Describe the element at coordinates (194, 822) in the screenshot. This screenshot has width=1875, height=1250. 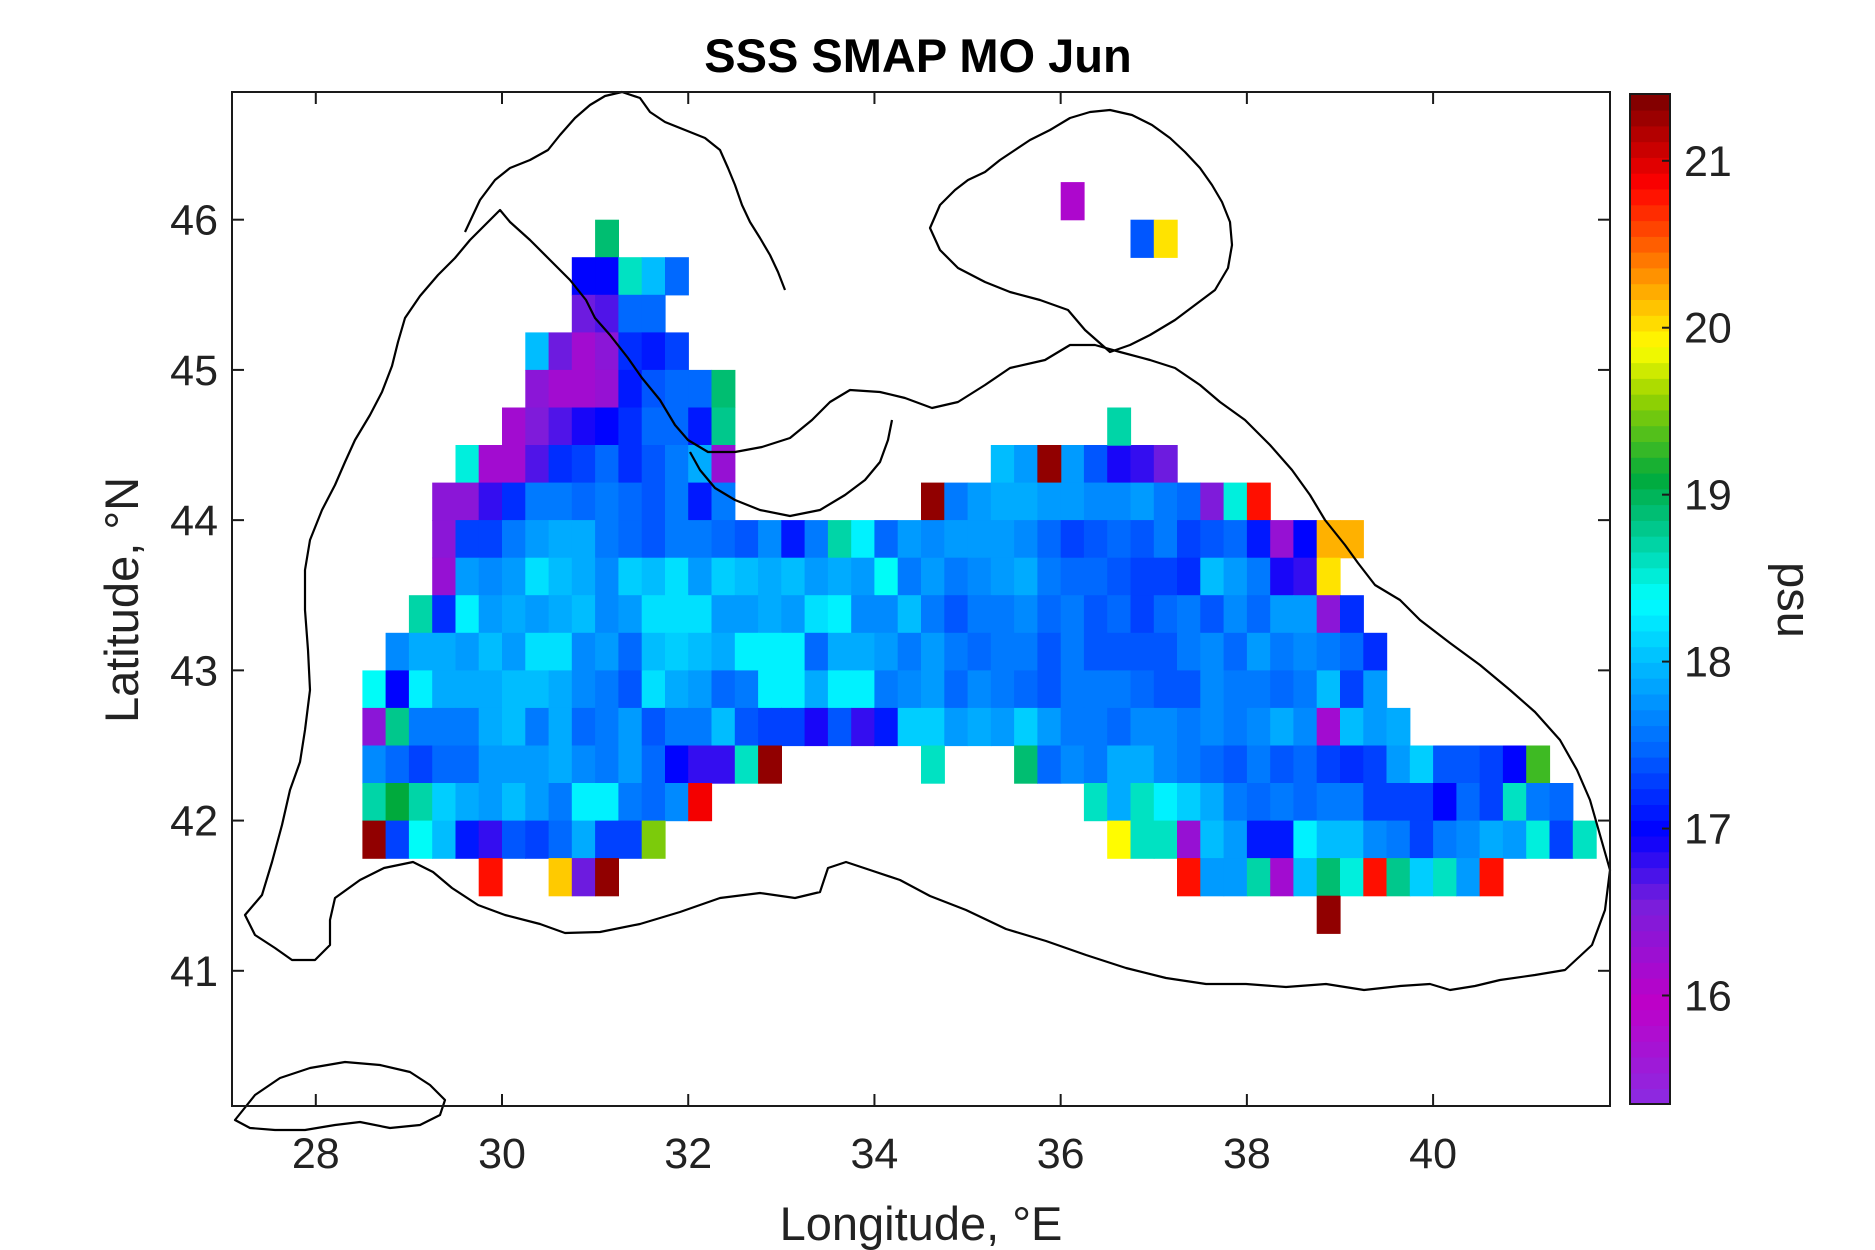
I see `y-tick-label: 42` at that location.